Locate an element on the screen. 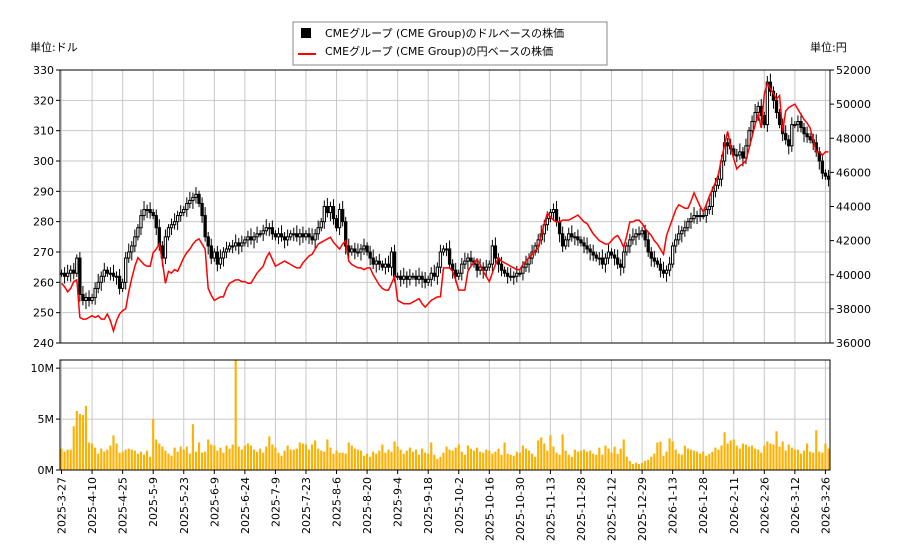  volume-tick-label: 0M is located at coordinates (46, 470).